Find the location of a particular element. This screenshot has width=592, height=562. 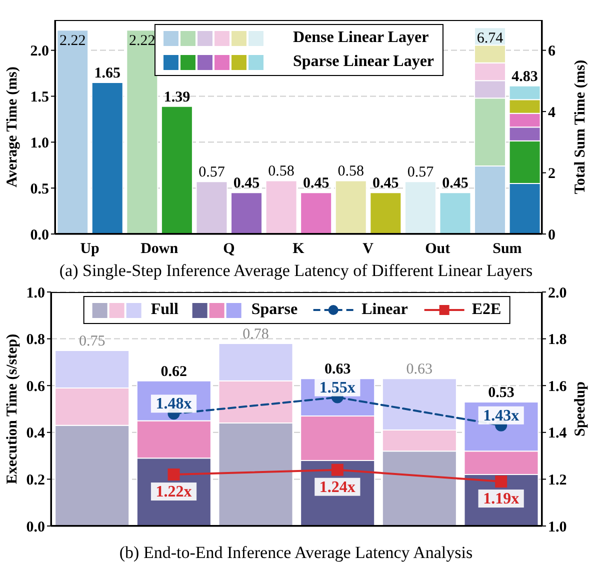

y-tick-label: 2.0 is located at coordinates (39, 52).